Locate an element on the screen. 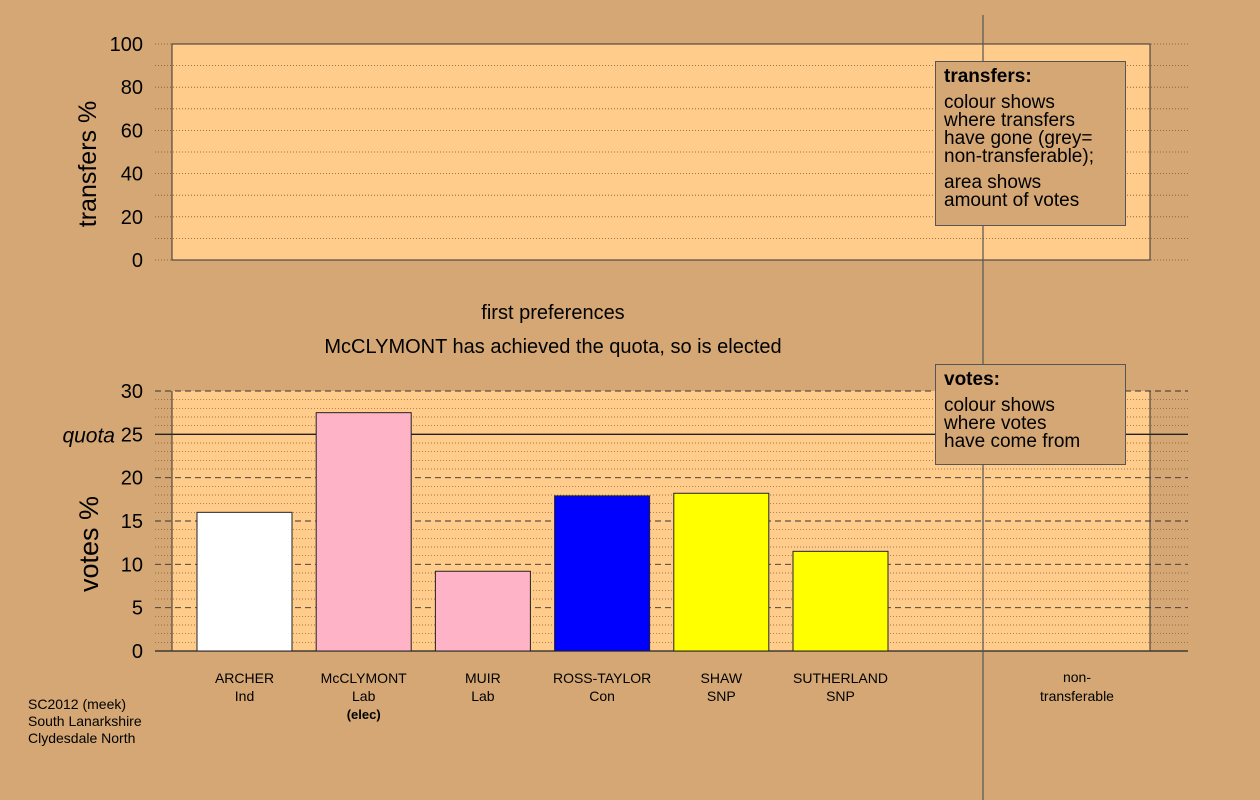  y-tick-label: 100 is located at coordinates (126, 45).